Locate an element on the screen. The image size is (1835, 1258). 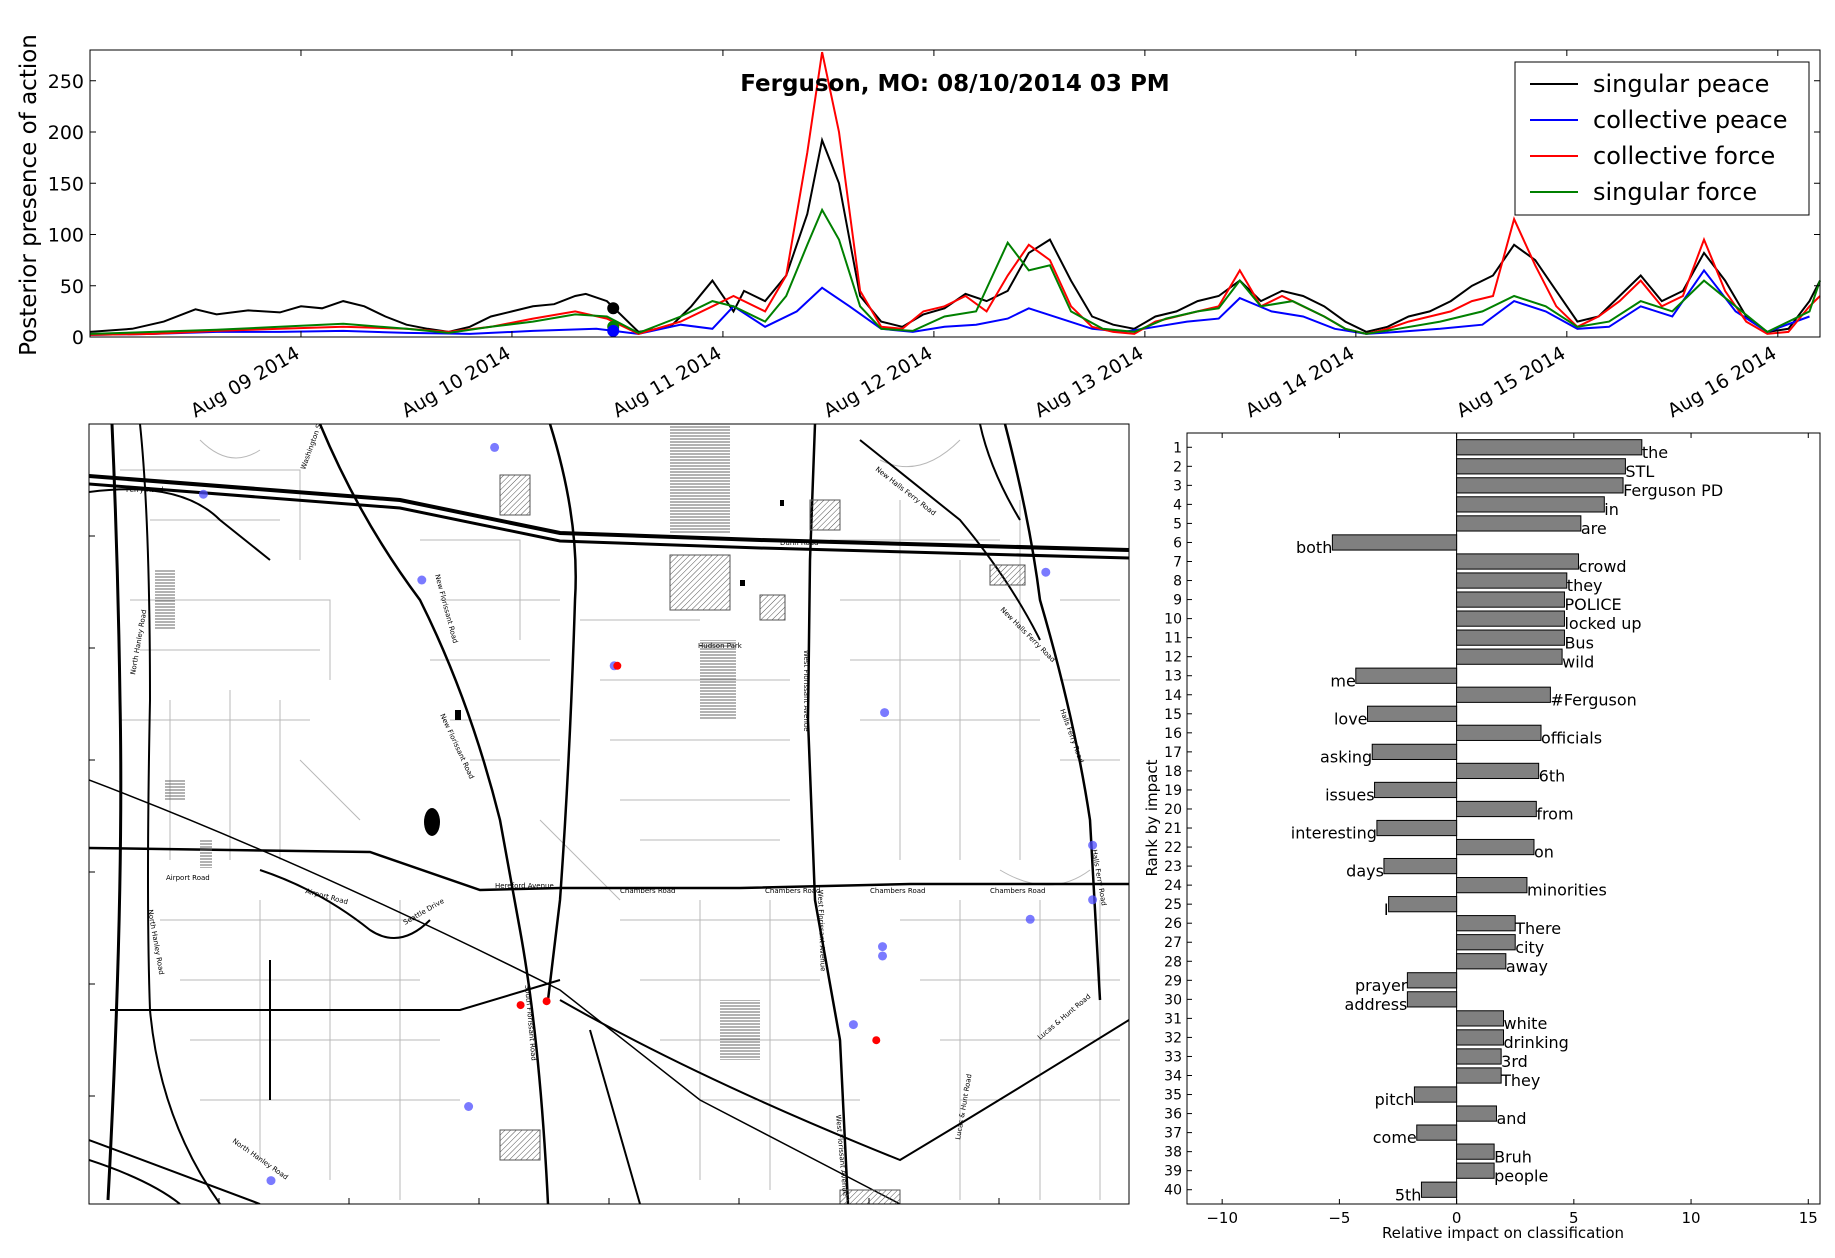
y-tick-label: 100 is located at coordinates (66, 236).